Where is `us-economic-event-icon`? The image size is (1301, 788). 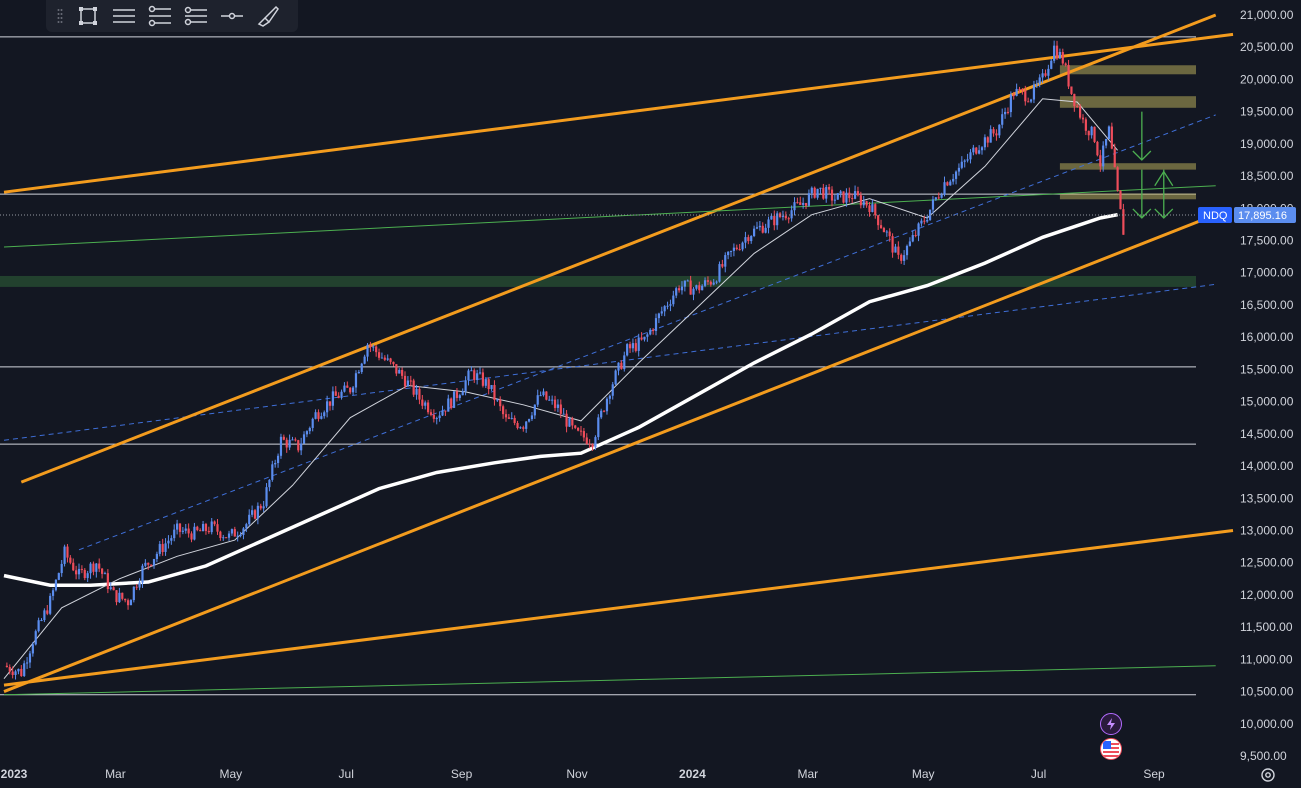
us-economic-event-icon is located at coordinates (1111, 749).